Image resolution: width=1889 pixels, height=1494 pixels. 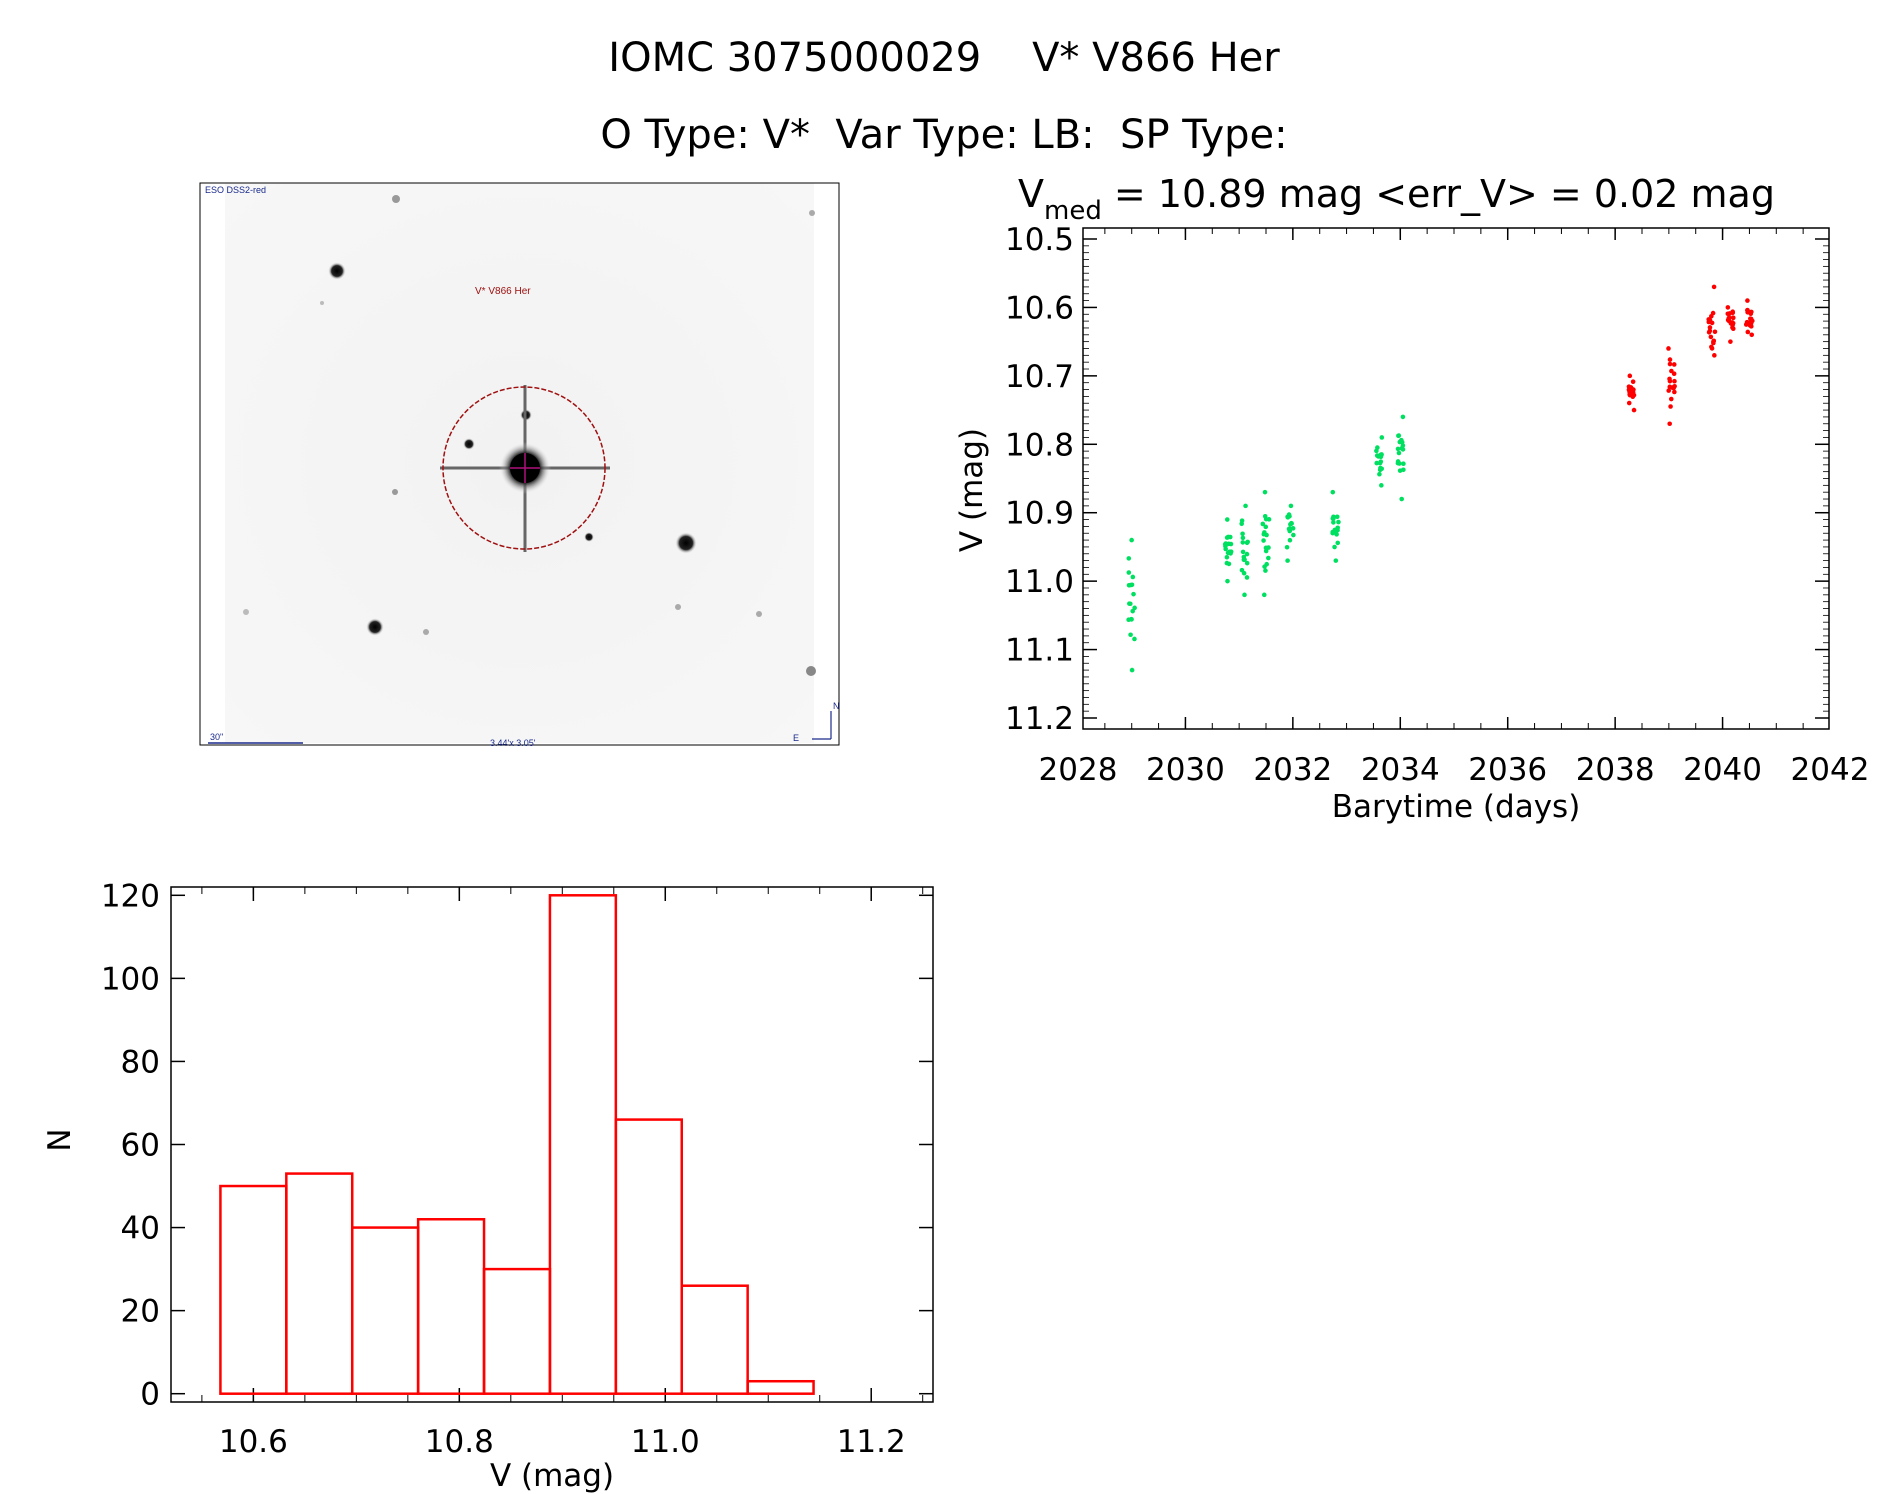 I want to click on y-tick-labels: 0 20 40 60 80 100 120, so click(x=130, y=1145).